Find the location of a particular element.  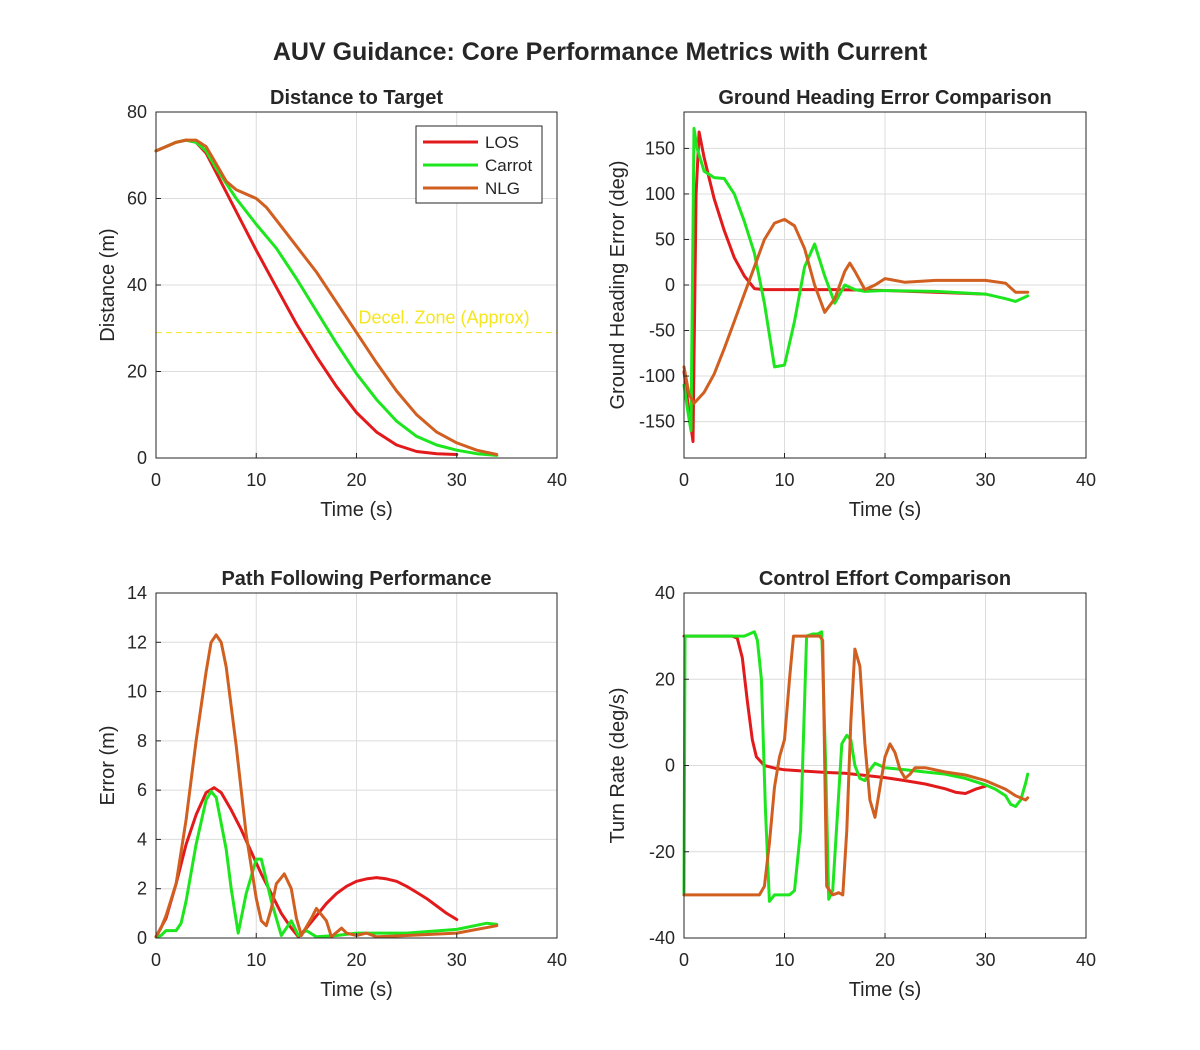

subplot-title: Distance to Target is located at coordinates (356, 98).